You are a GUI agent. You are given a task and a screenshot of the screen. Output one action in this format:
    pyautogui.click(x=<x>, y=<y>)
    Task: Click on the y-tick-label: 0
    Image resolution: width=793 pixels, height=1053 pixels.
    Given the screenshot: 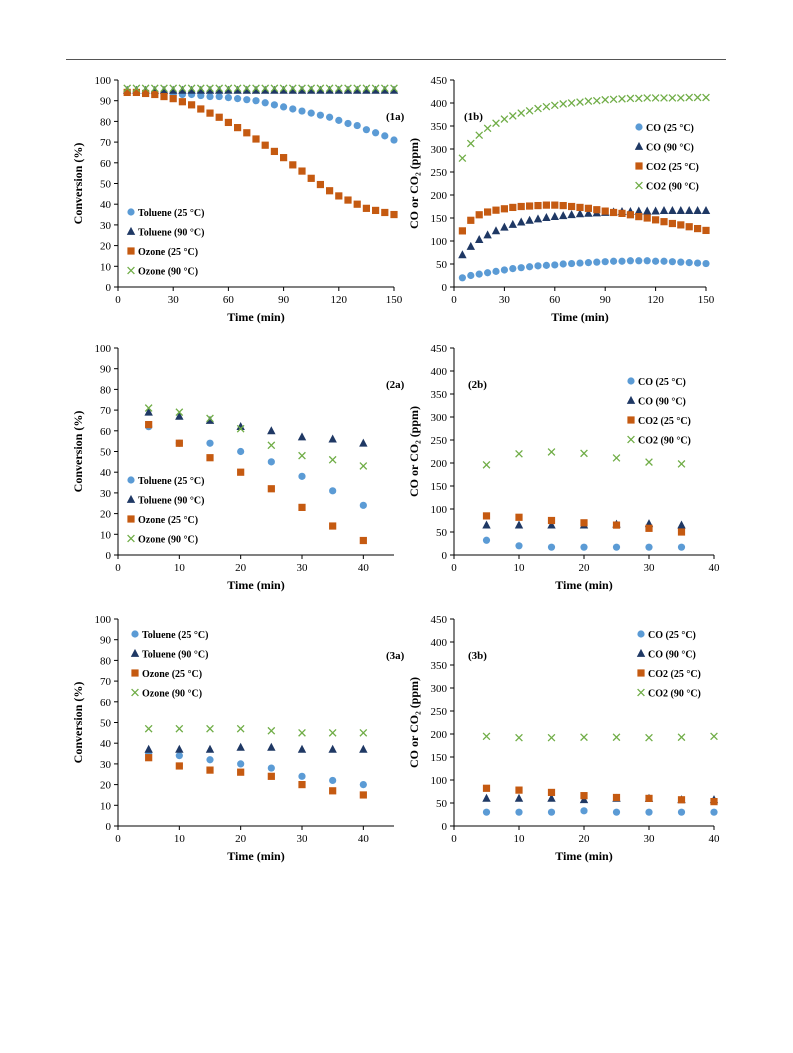 What is the action you would take?
    pyautogui.click(x=109, y=288)
    